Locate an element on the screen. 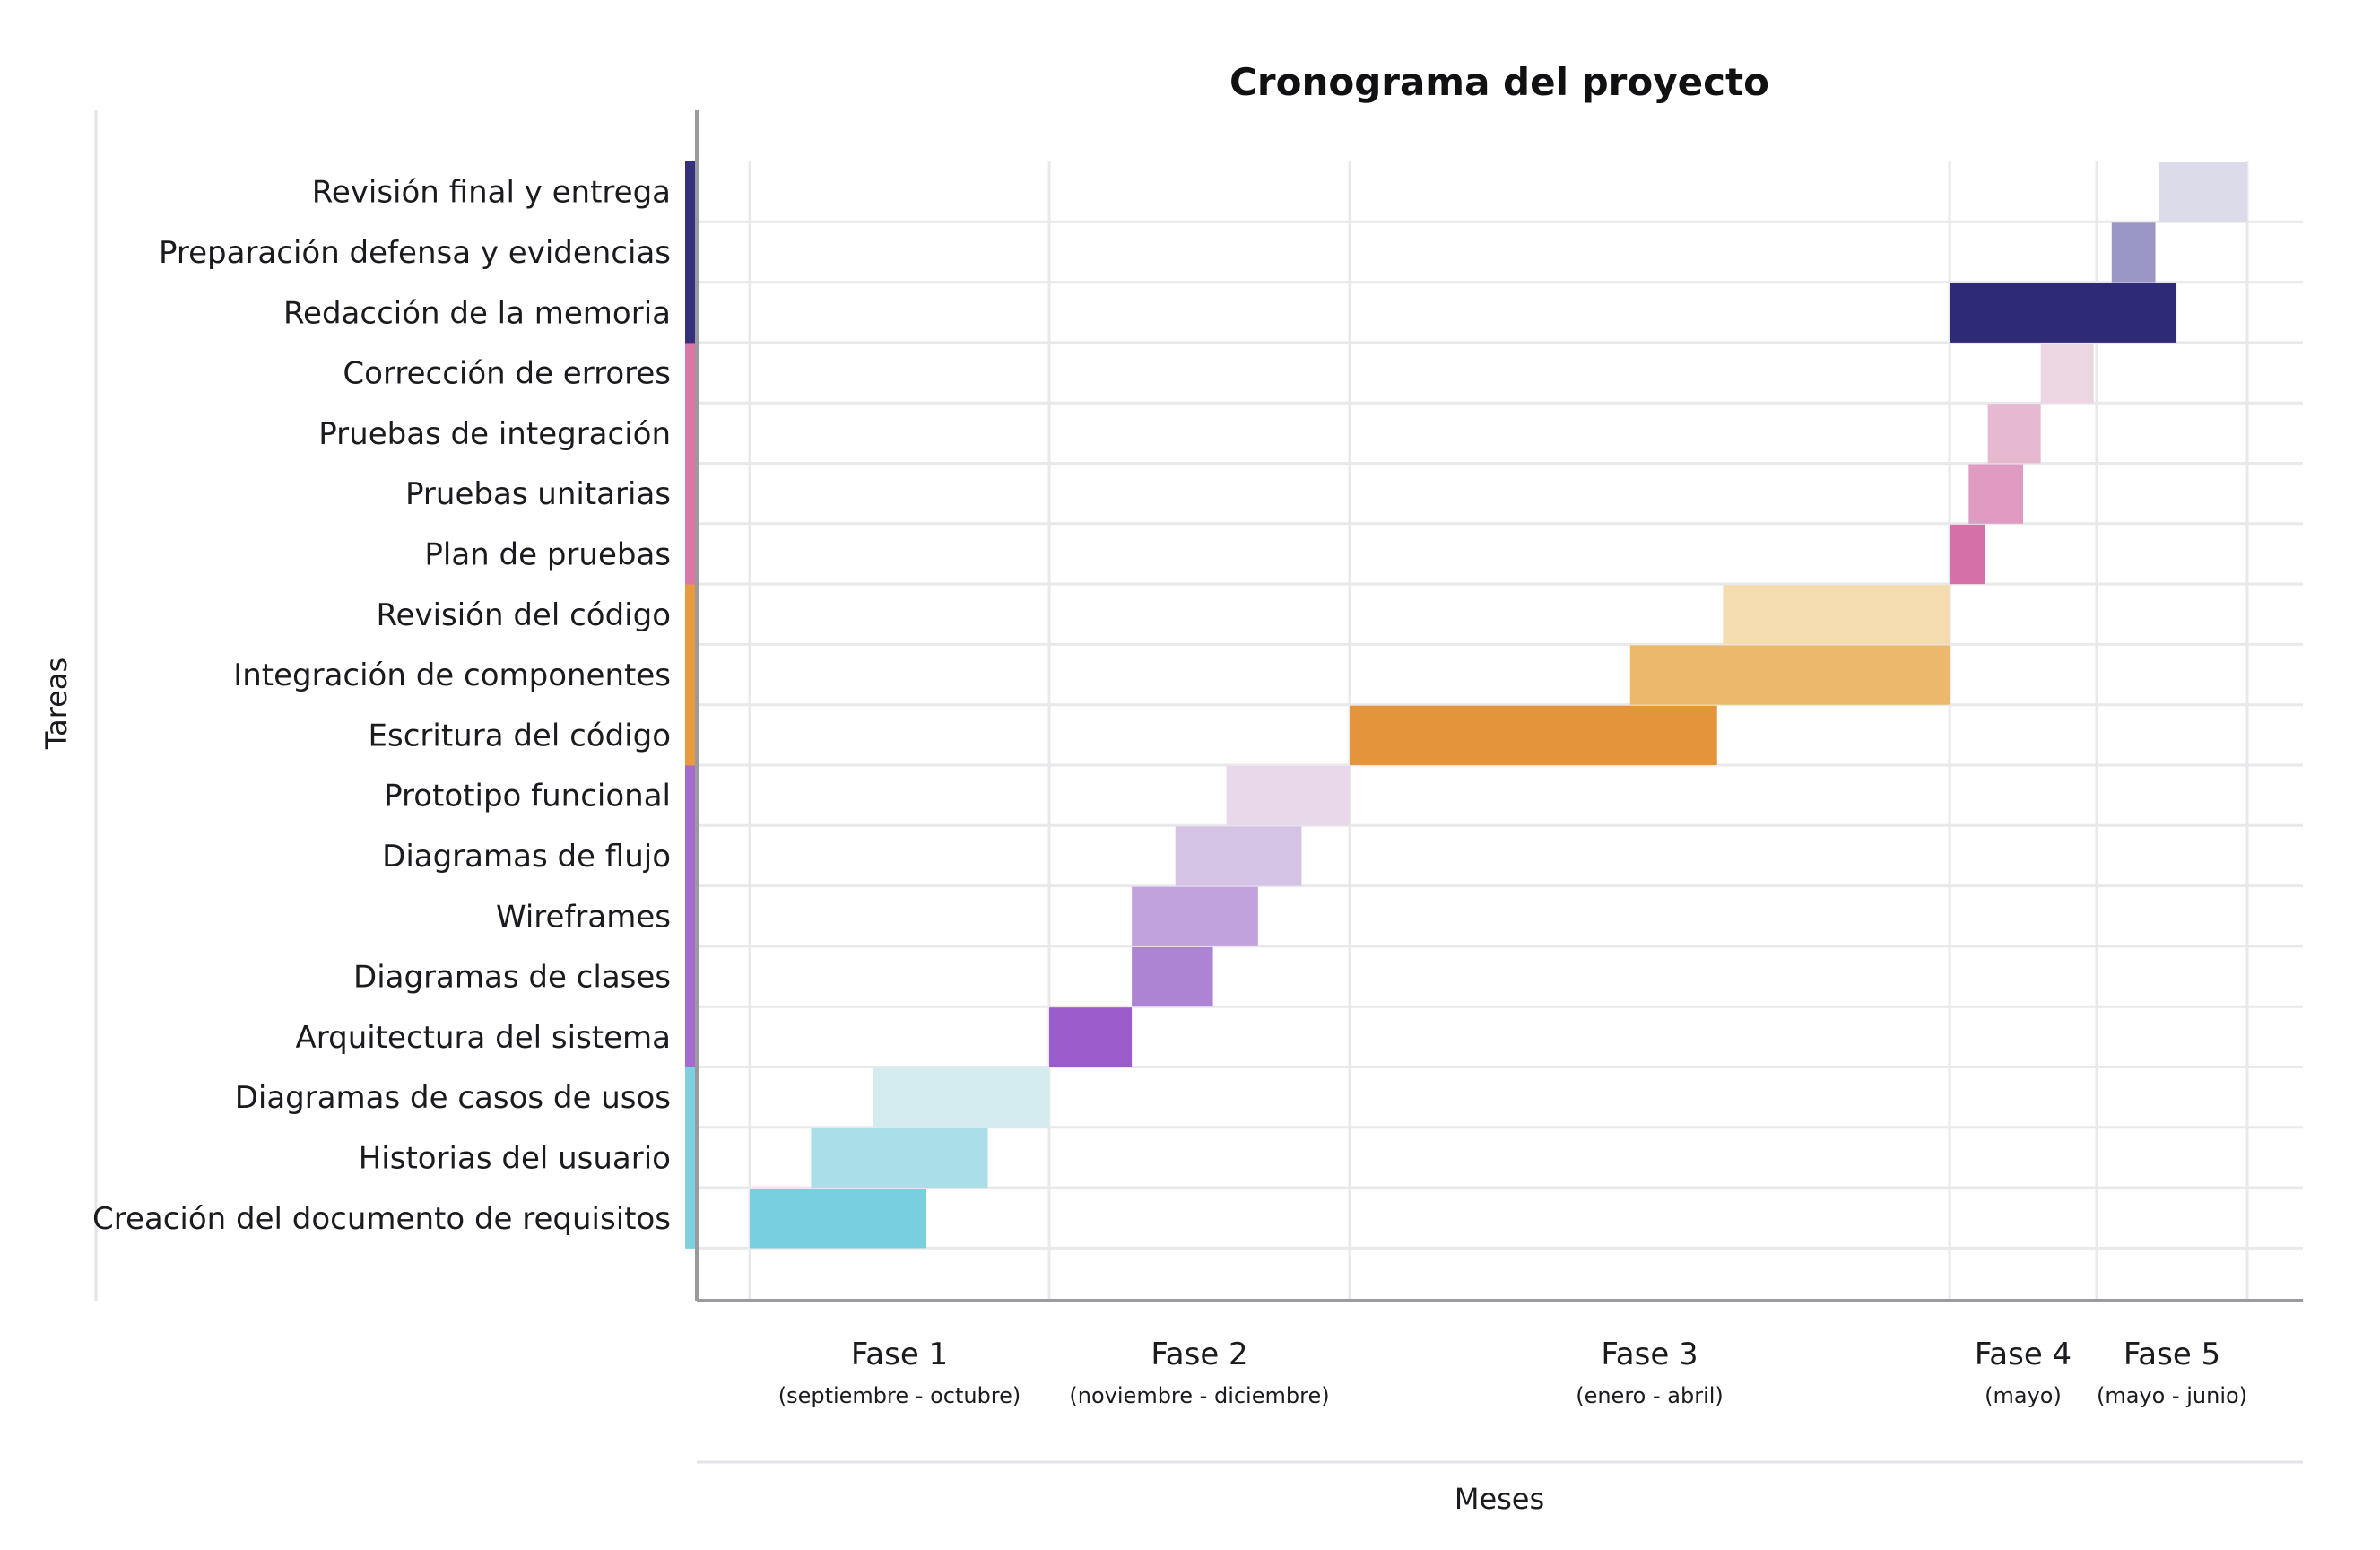 Image resolution: width=2380 pixels, height=1550 pixels. task-label: Redacción de la memoria is located at coordinates (477, 313).